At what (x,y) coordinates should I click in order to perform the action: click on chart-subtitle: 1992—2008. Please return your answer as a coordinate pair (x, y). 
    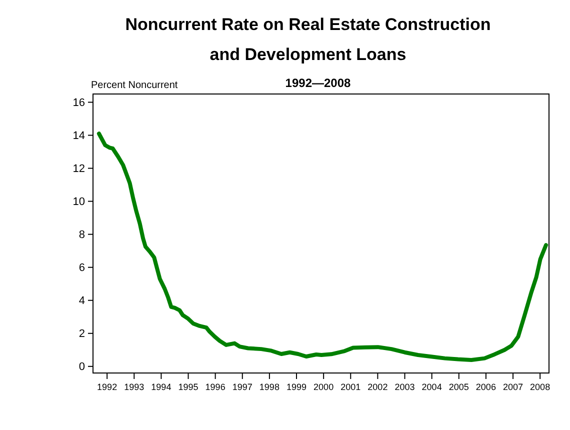
    Looking at the image, I should click on (318, 83).